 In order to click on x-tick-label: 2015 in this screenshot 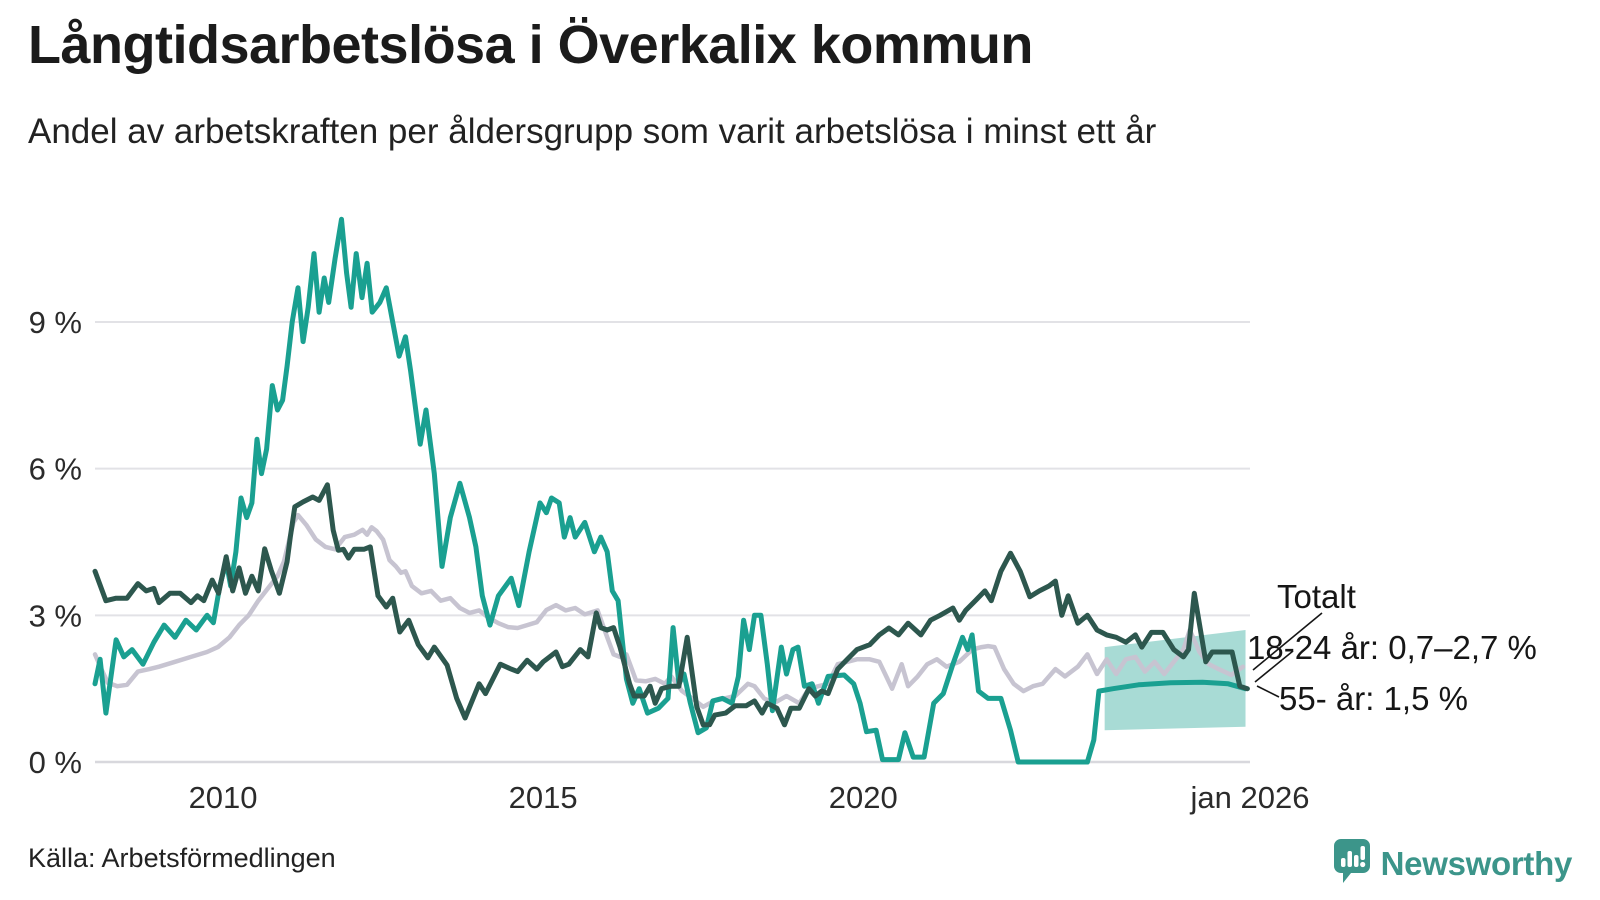, I will do `click(543, 797)`.